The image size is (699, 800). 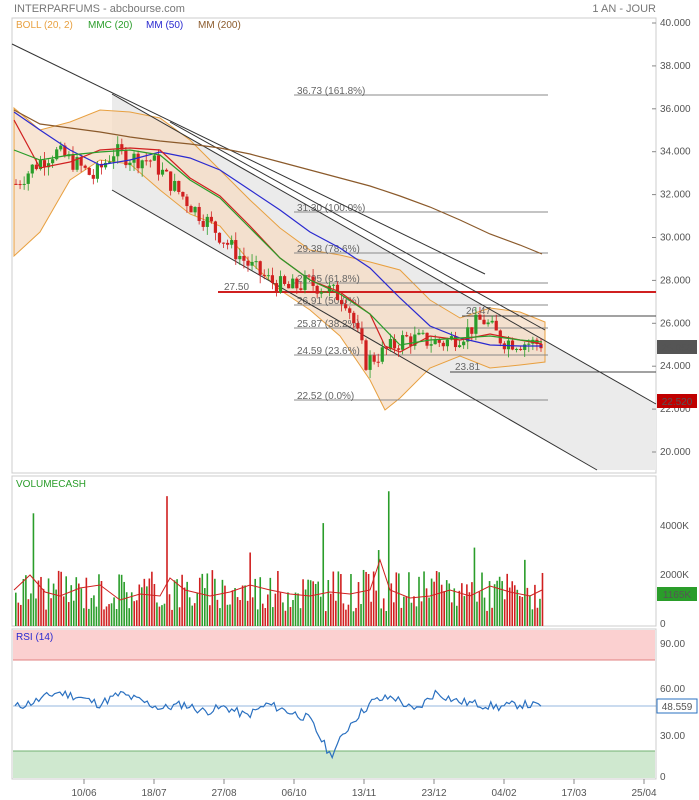 What do you see at coordinates (675, 280) in the screenshot?
I see `price-tick-label: 28.000` at bounding box center [675, 280].